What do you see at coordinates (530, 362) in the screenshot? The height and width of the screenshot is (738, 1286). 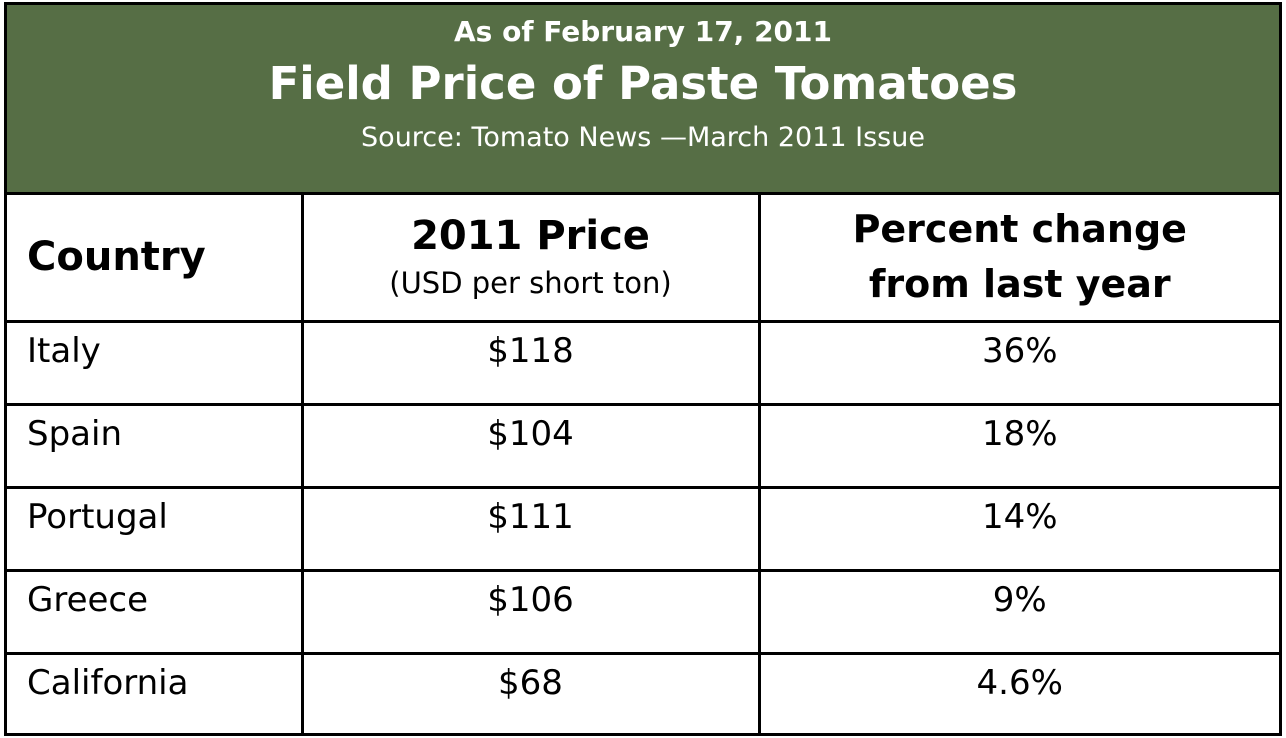 I see `price-cell: $118` at bounding box center [530, 362].